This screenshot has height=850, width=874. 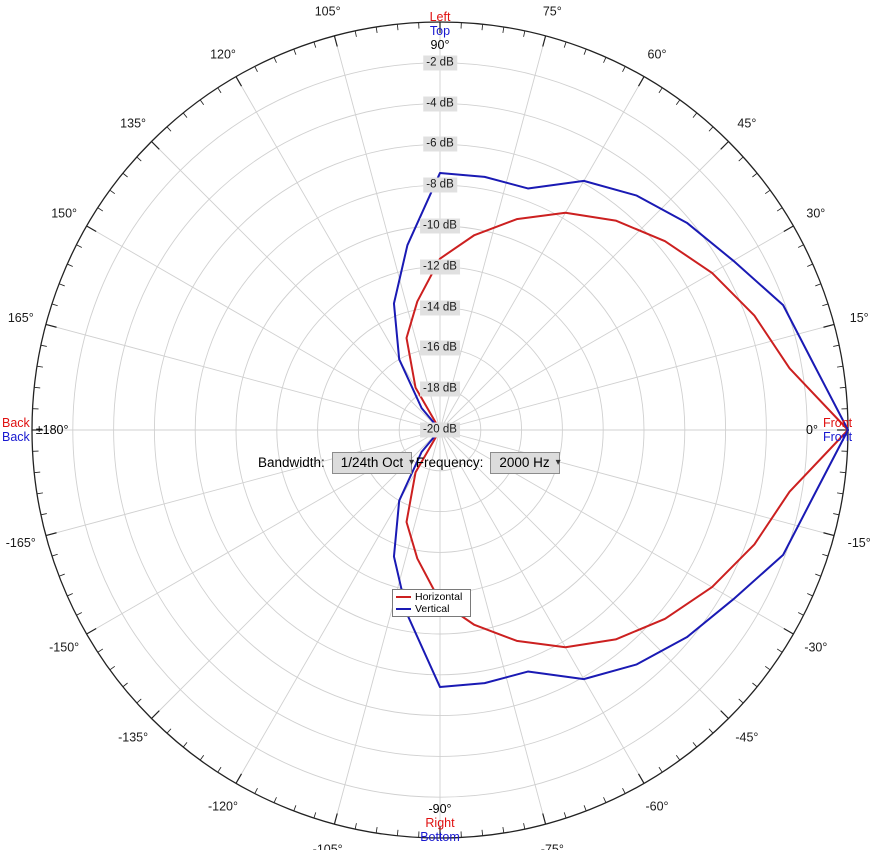 I want to click on frequency-dropdown: 2000 Hz ▾, so click(x=525, y=463).